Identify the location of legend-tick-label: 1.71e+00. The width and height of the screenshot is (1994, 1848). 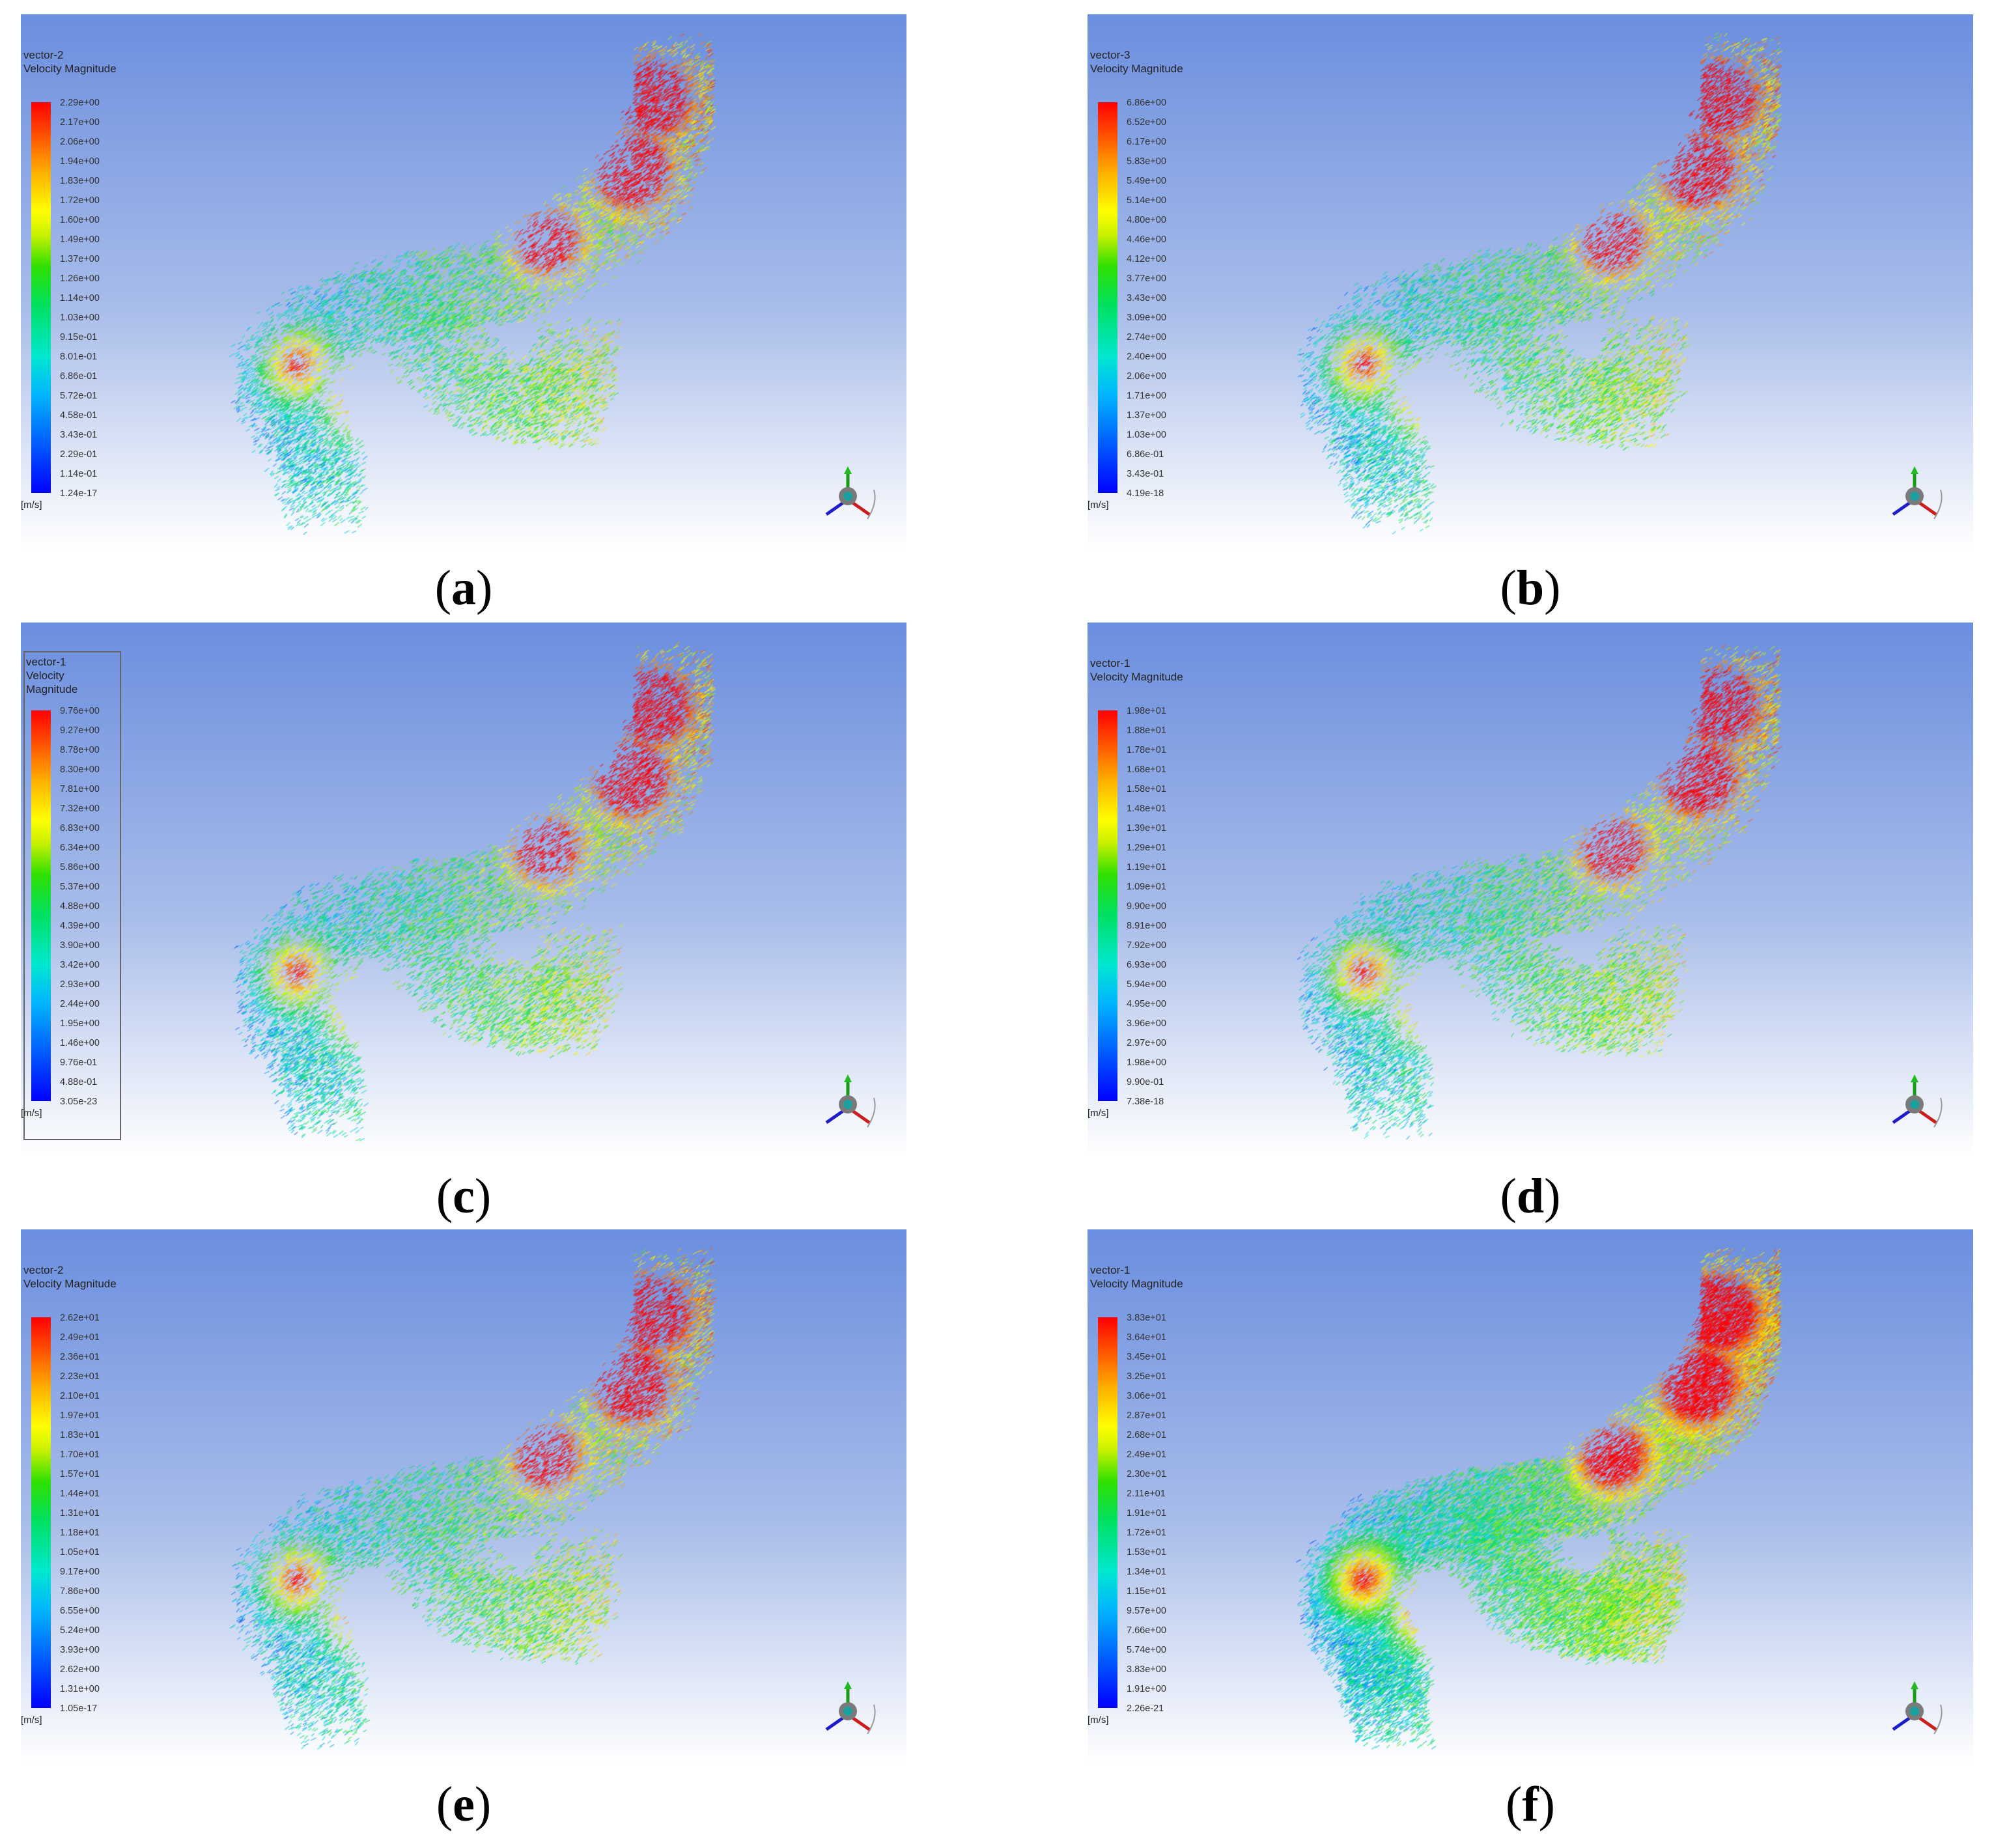
(1147, 396).